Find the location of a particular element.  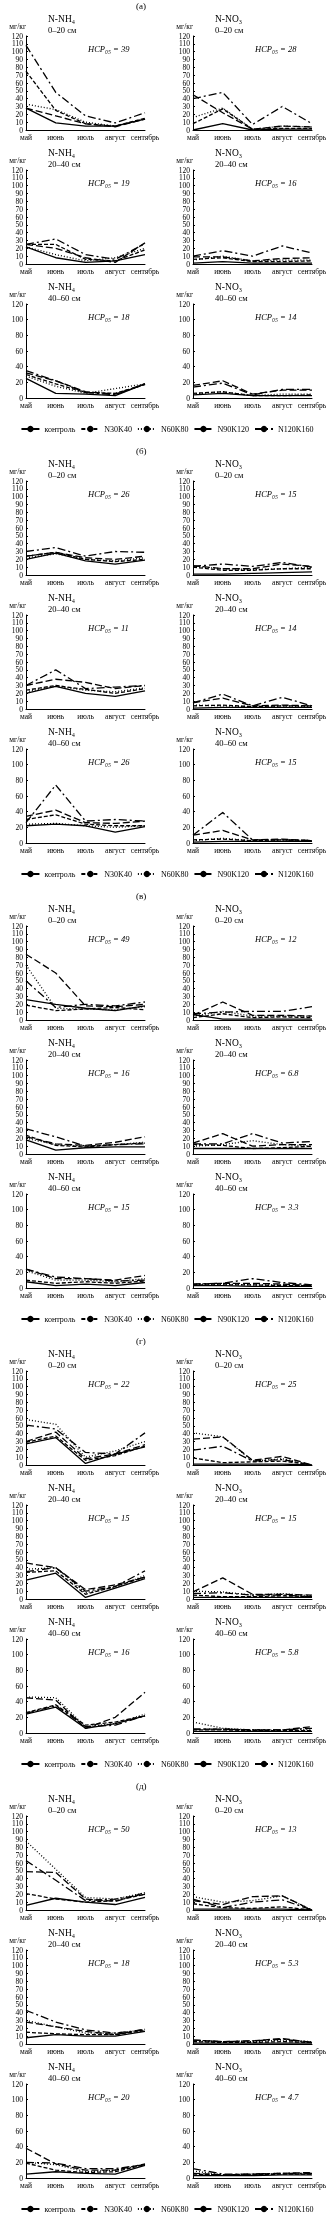

annotation: НСР₀₅ = 39 is located at coordinates (109, 48).